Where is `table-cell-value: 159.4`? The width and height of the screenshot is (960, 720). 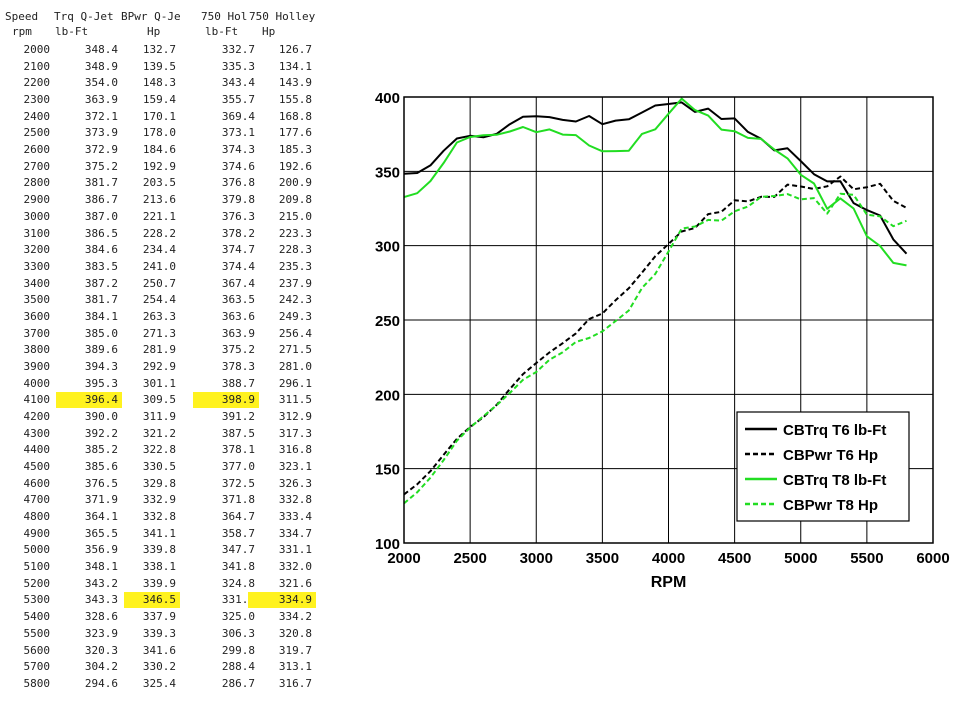 table-cell-value: 159.4 is located at coordinates (159, 99).